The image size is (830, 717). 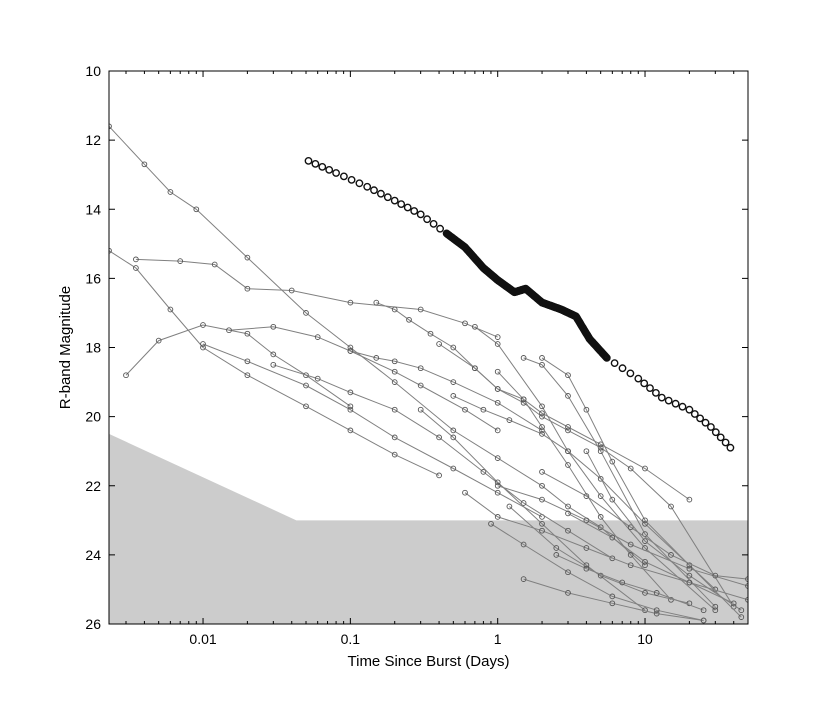 I want to click on y-tick-label: 24, so click(x=93, y=555).